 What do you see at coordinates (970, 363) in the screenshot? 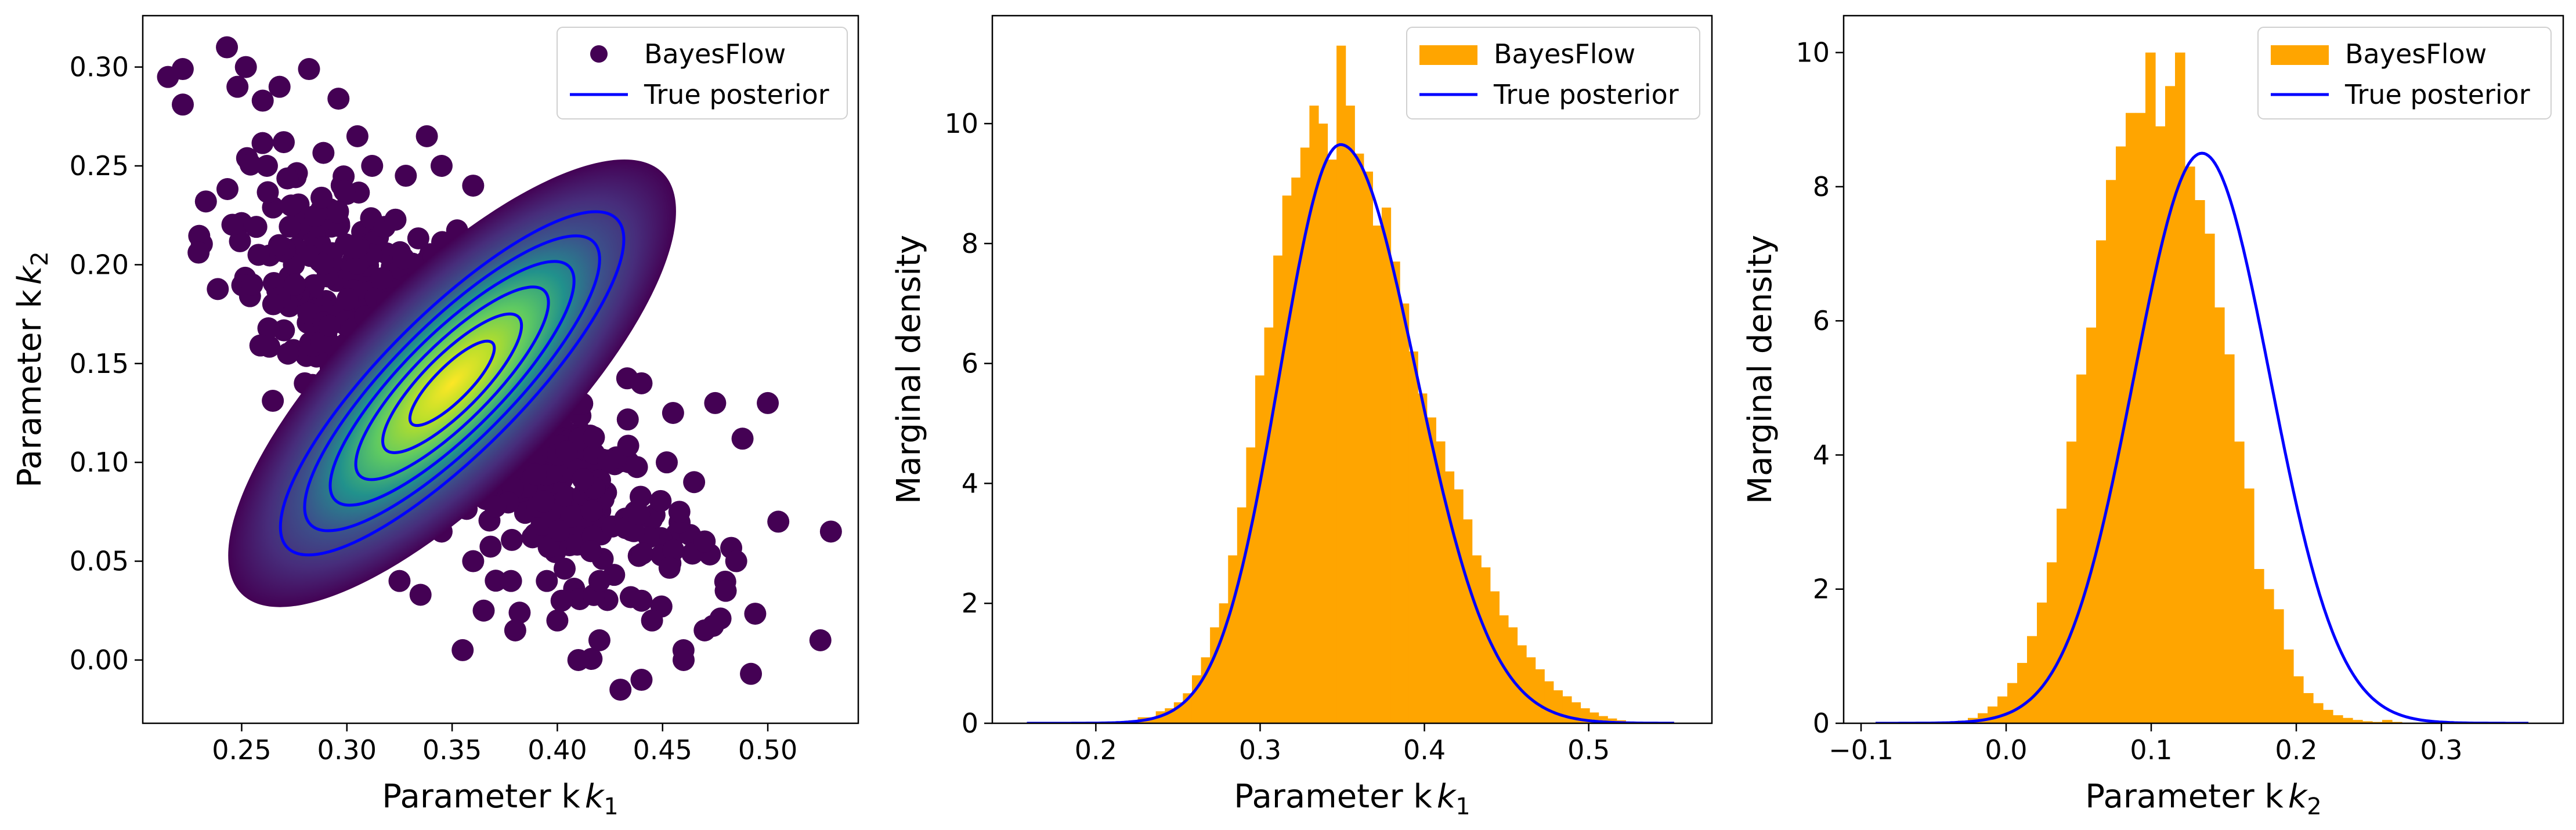
I see `y-tick-label: 6` at bounding box center [970, 363].